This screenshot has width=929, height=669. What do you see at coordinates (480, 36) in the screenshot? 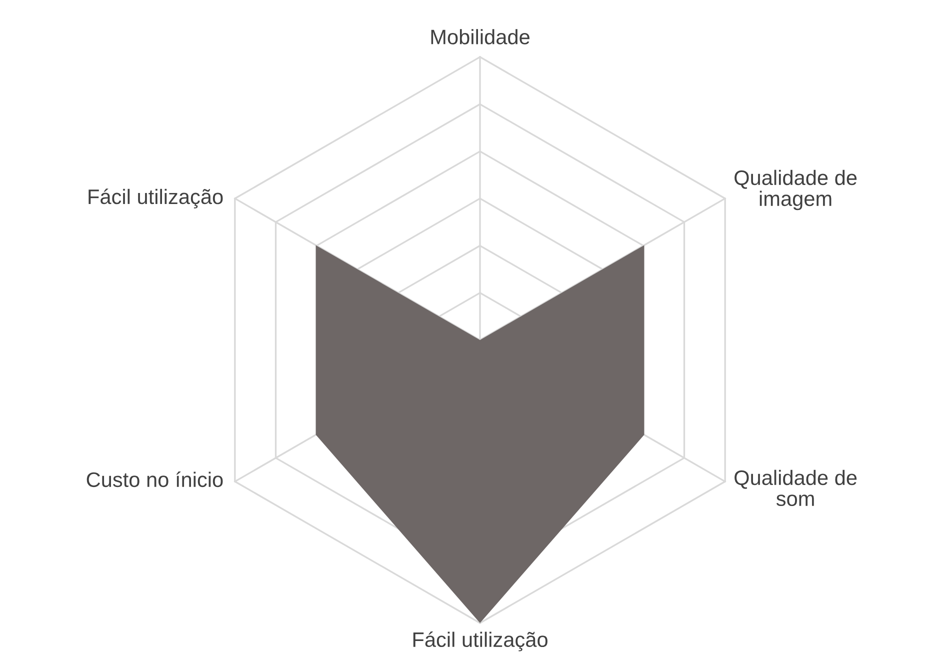
I see `spoke-label: Mobilidade` at bounding box center [480, 36].